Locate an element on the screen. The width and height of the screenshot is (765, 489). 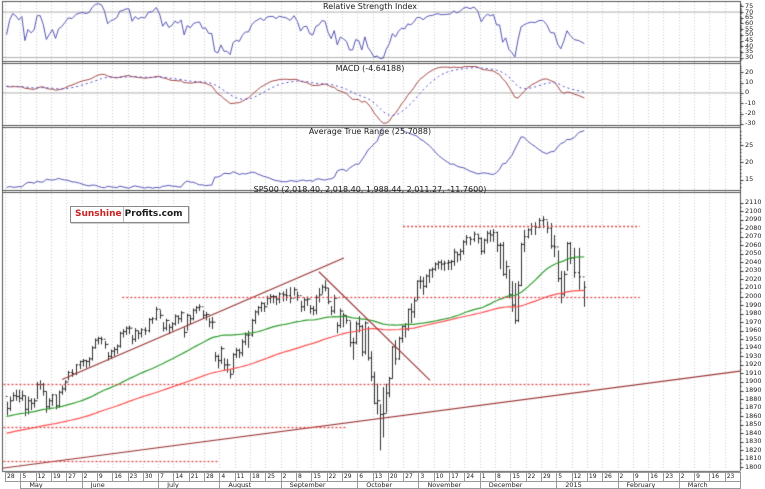
y-tick-label: 1810 is located at coordinates (753, 458).